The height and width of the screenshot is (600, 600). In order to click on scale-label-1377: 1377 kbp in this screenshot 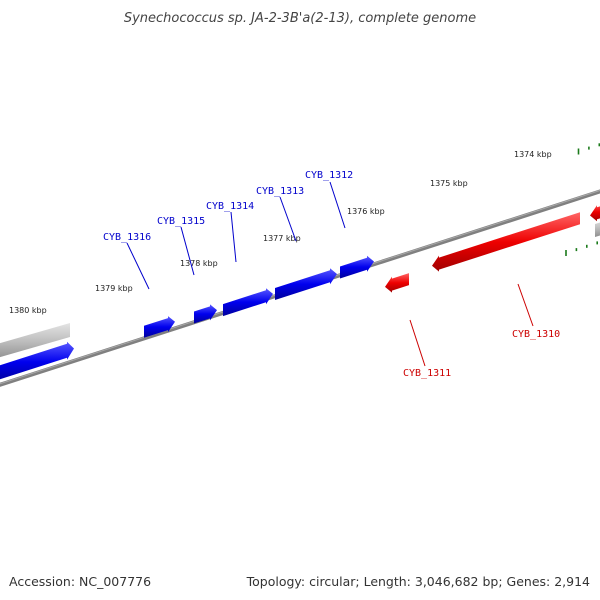, I will do `click(282, 238)`.